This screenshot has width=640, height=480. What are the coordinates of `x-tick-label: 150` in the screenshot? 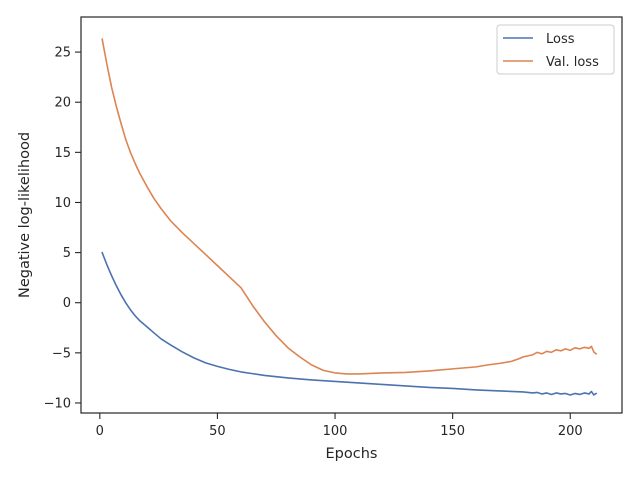 It's located at (452, 431).